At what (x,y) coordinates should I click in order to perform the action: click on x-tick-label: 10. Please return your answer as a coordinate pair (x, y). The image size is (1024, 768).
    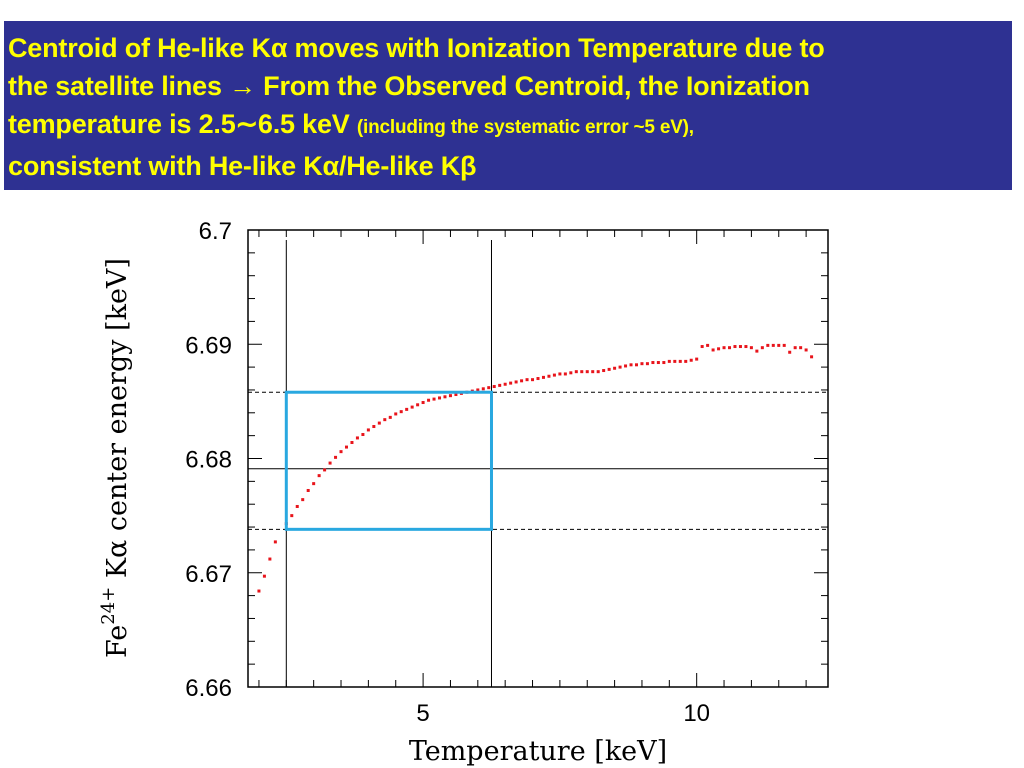
    Looking at the image, I should click on (696, 713).